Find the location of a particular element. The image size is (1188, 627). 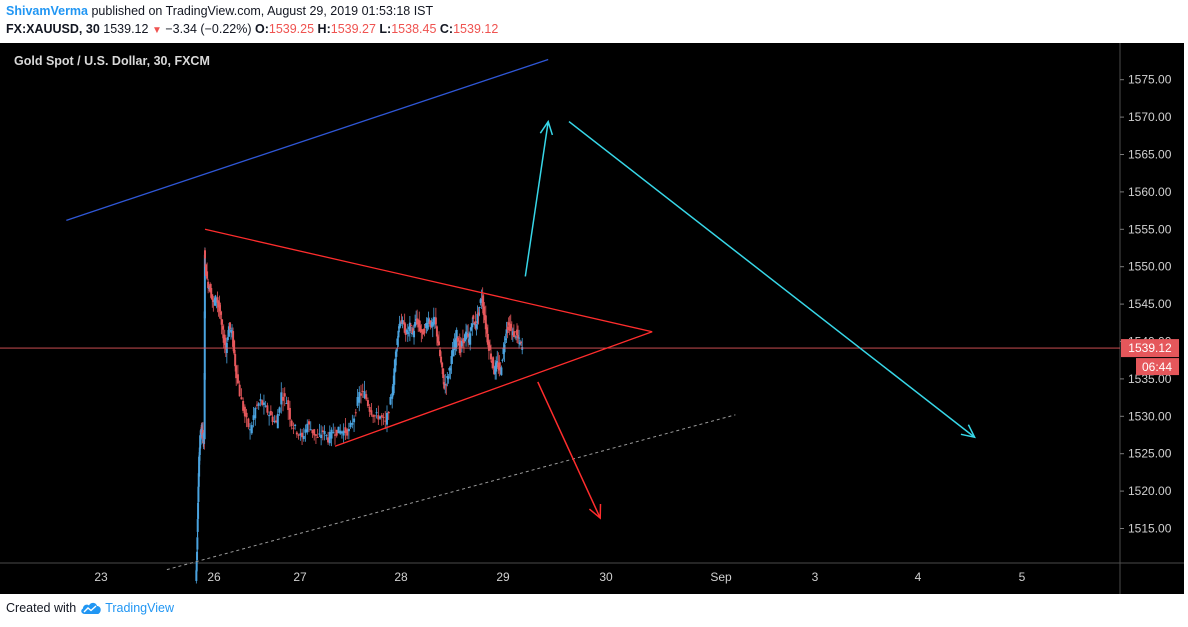

time-tick-label: 28 is located at coordinates (401, 577).